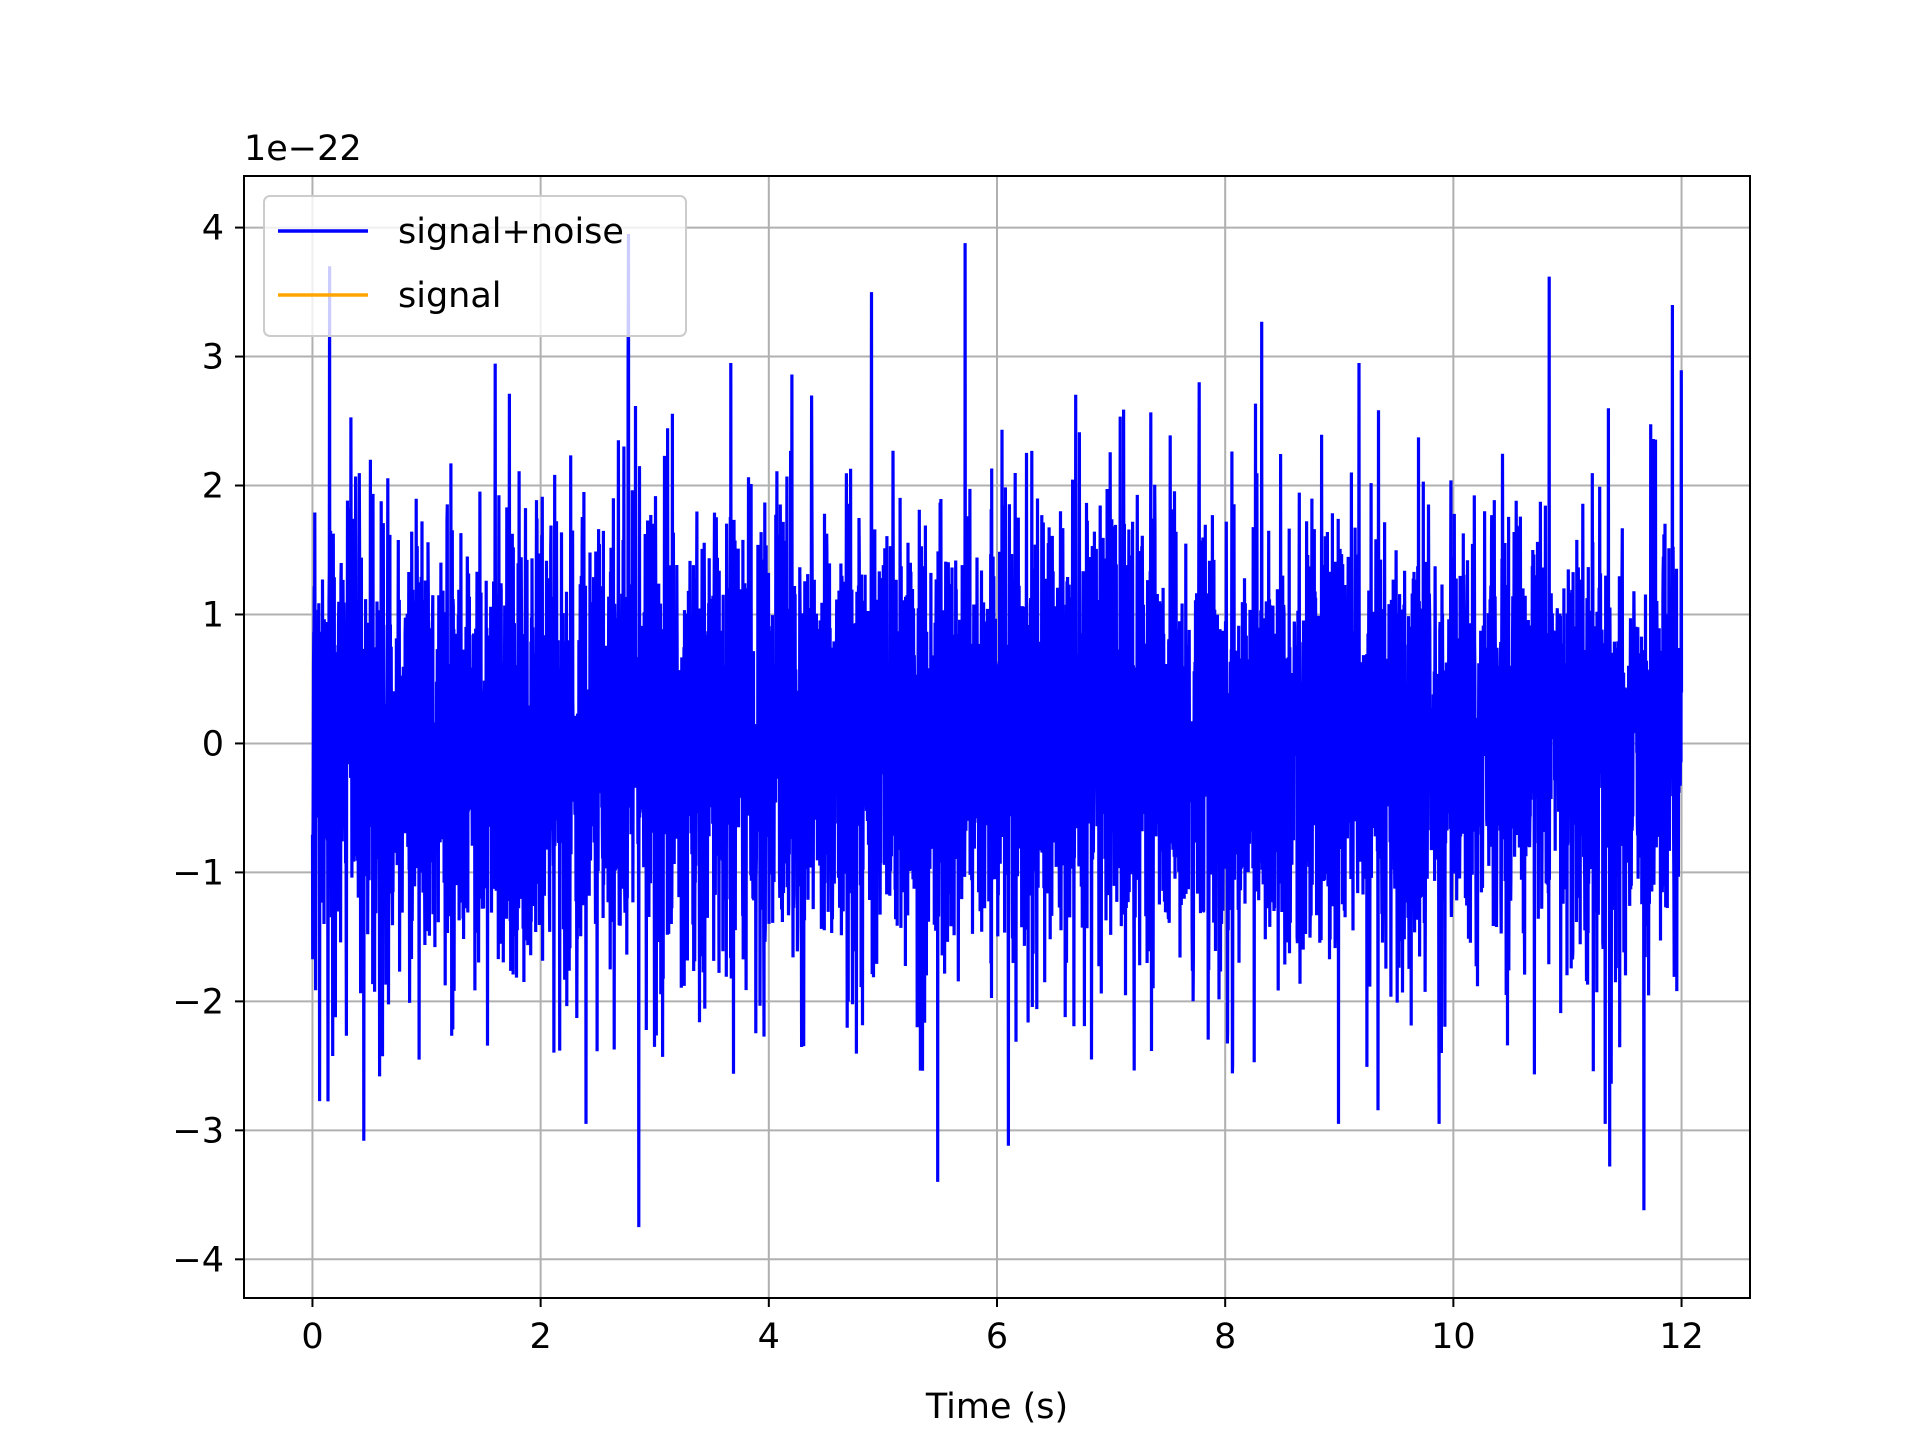 The image size is (1920, 1440). I want to click on y-offset-label: 1e−22, so click(303, 149).